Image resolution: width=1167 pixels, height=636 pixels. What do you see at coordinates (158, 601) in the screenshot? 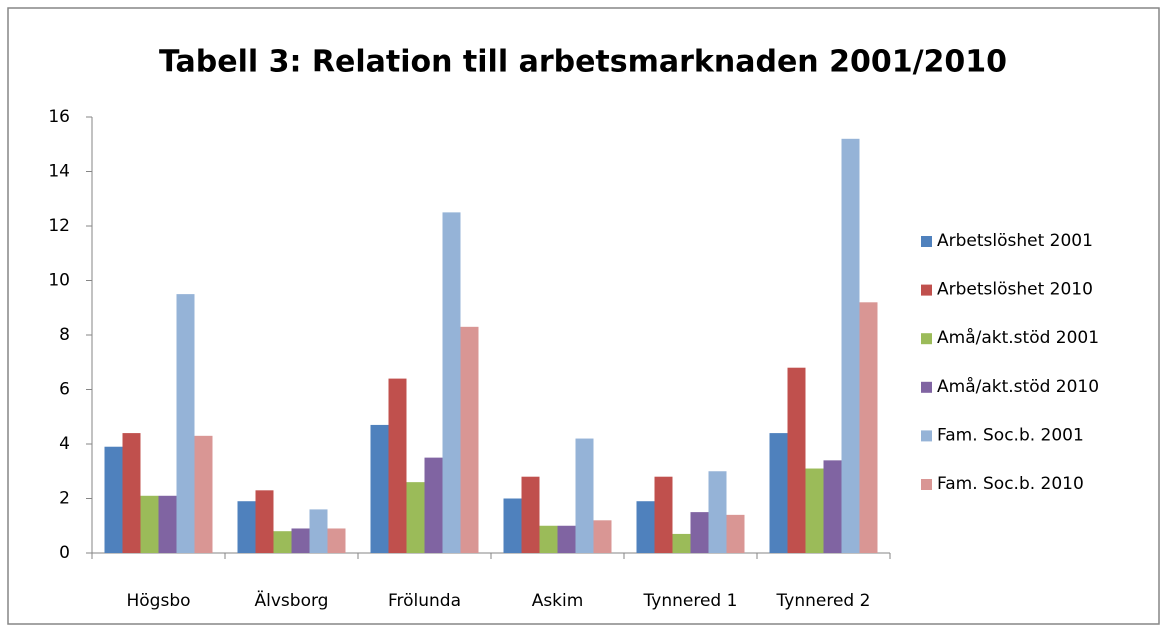
I see `x-tick-label: Högsbo` at bounding box center [158, 601].